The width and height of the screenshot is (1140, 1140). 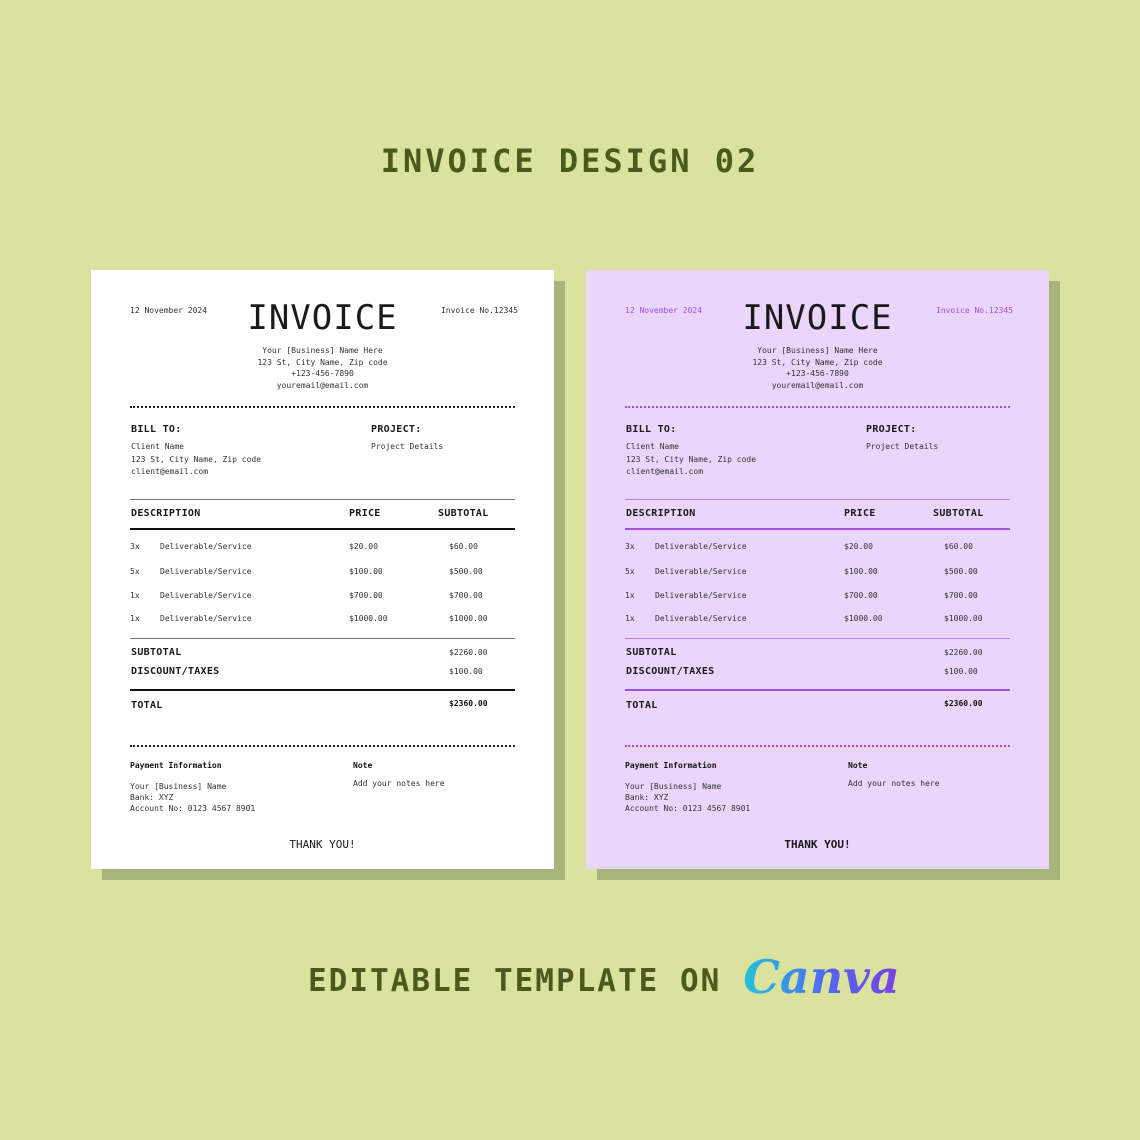 I want to click on item-qty: 5x, so click(x=630, y=571).